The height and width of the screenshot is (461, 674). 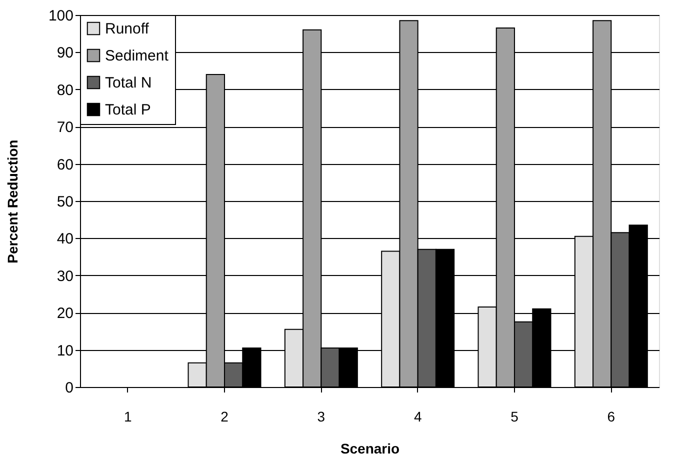 I want to click on y-tick-label: 70, so click(x=65, y=127).